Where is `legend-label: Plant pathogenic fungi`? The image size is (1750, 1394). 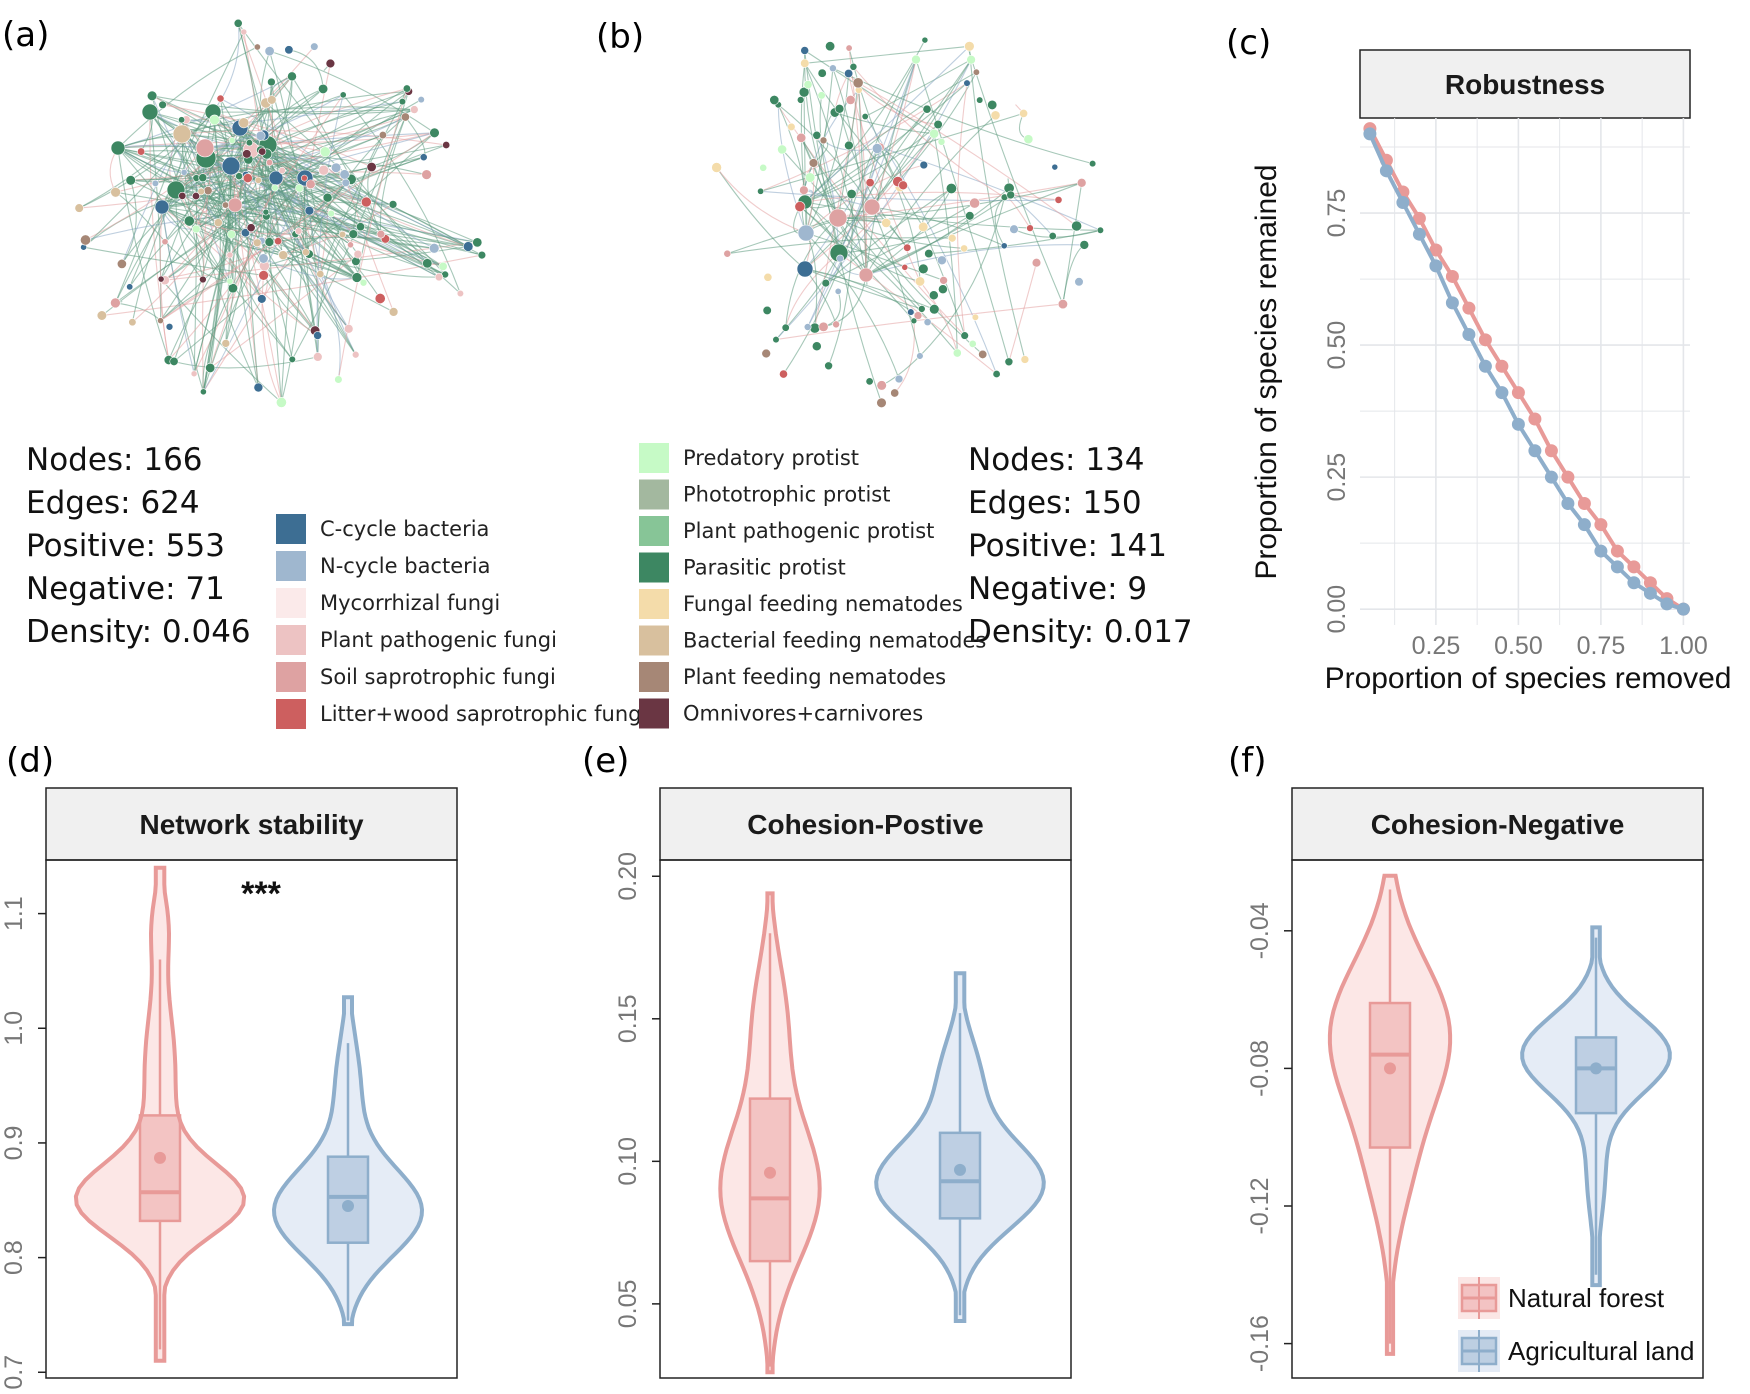
legend-label: Plant pathogenic fungi is located at coordinates (438, 640).